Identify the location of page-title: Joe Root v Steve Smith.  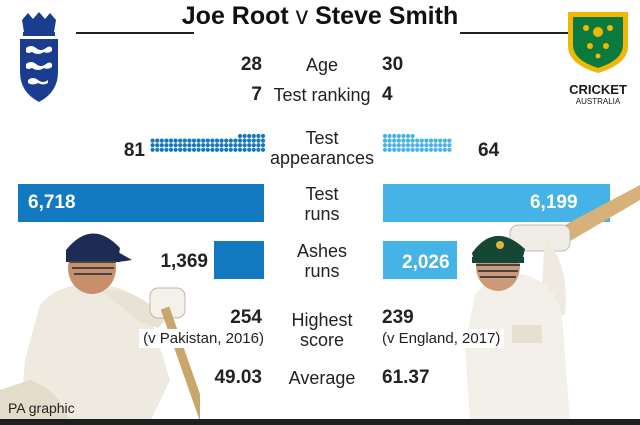
(320, 16).